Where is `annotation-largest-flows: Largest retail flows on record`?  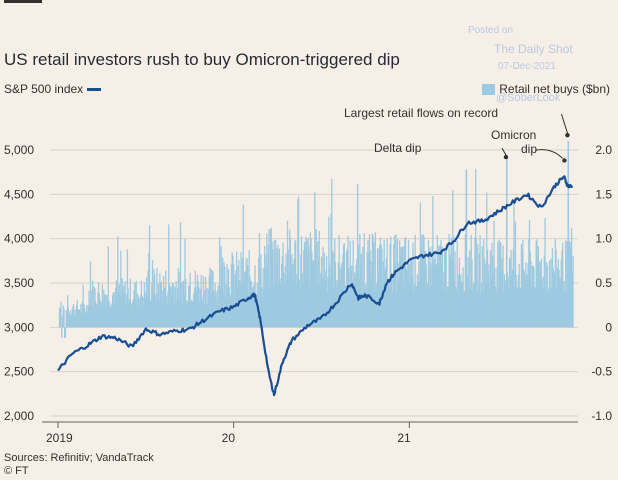
annotation-largest-flows: Largest retail flows on record is located at coordinates (421, 113).